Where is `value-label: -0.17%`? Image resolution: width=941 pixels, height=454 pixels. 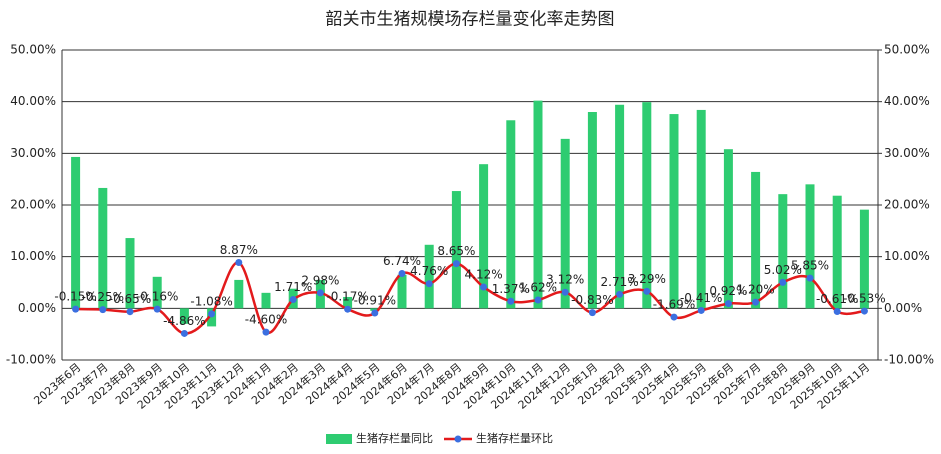 value-label: -0.17% is located at coordinates (347, 297).